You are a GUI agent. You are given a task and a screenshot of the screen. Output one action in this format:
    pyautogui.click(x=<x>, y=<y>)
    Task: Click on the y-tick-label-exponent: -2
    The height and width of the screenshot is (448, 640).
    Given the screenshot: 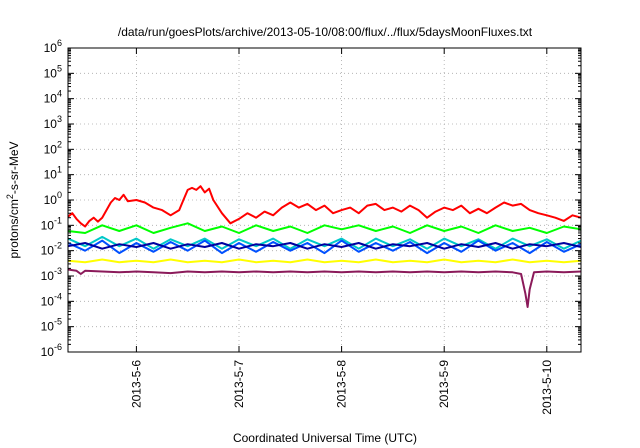 What is the action you would take?
    pyautogui.click(x=58, y=246)
    